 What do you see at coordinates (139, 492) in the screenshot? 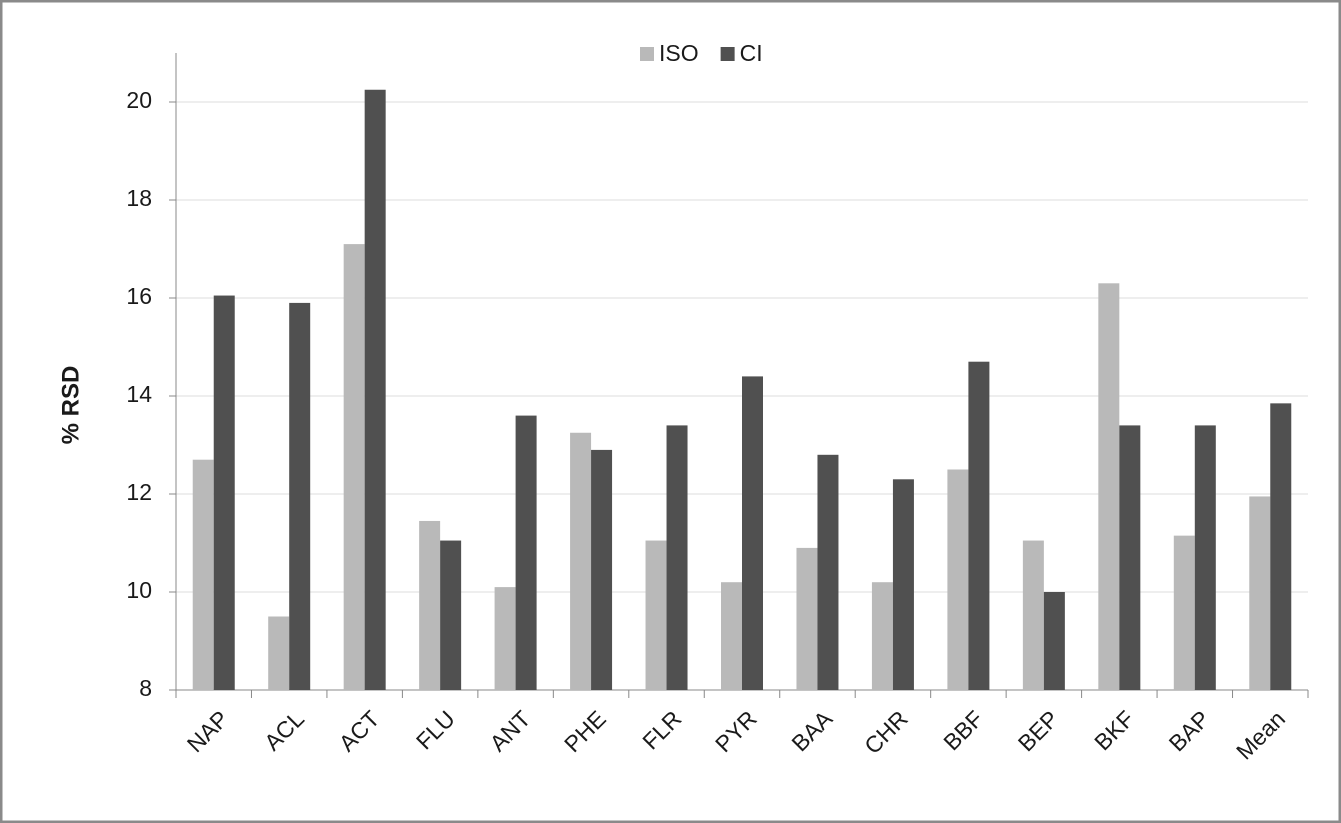
I see `y-tick-label: 12` at bounding box center [139, 492].